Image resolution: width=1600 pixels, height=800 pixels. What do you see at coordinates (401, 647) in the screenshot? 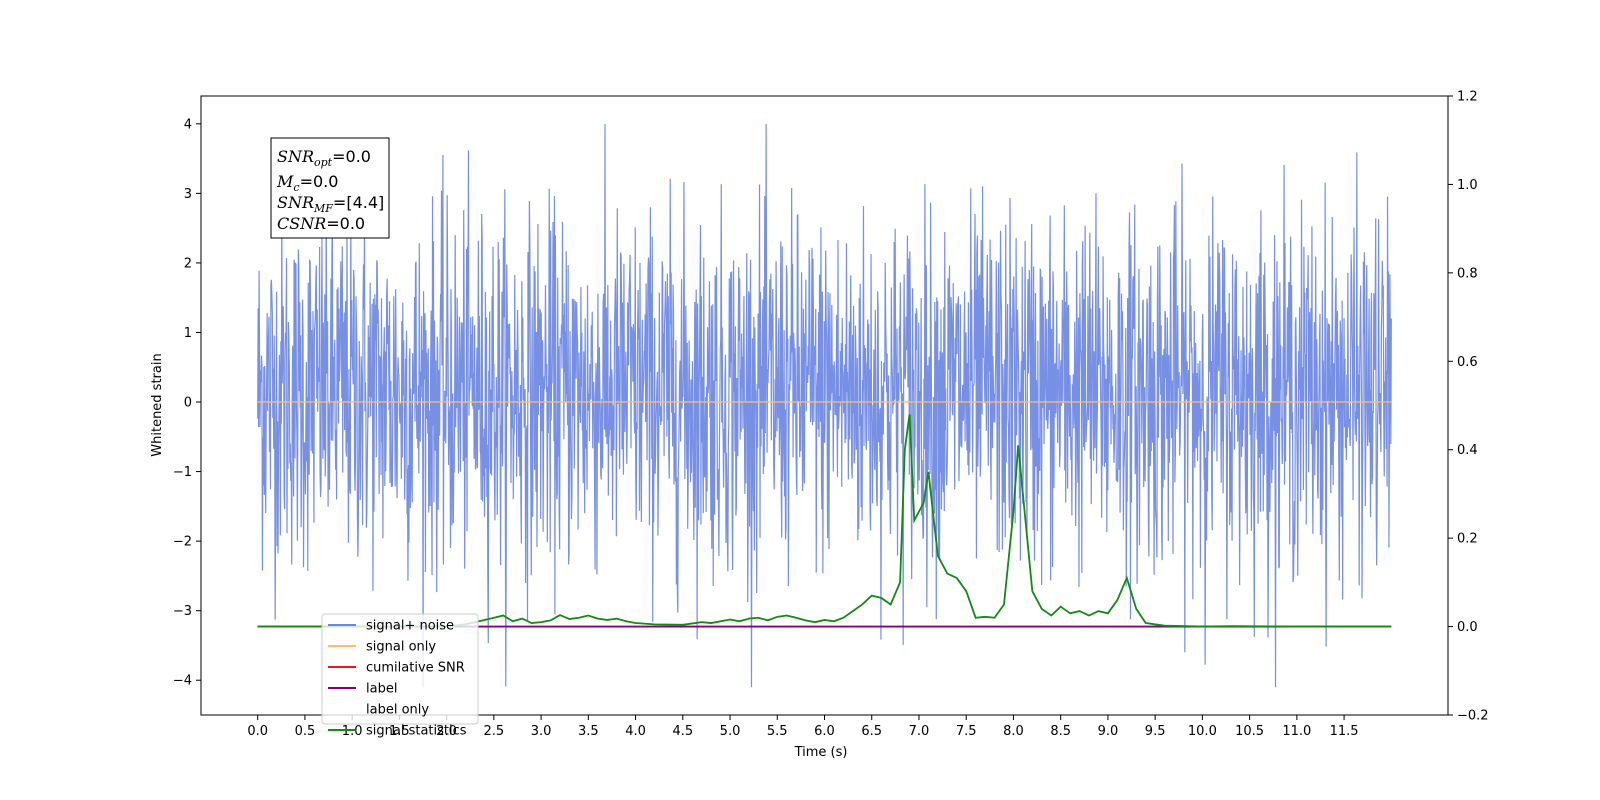
I see `legend-label: signal only` at bounding box center [401, 647].